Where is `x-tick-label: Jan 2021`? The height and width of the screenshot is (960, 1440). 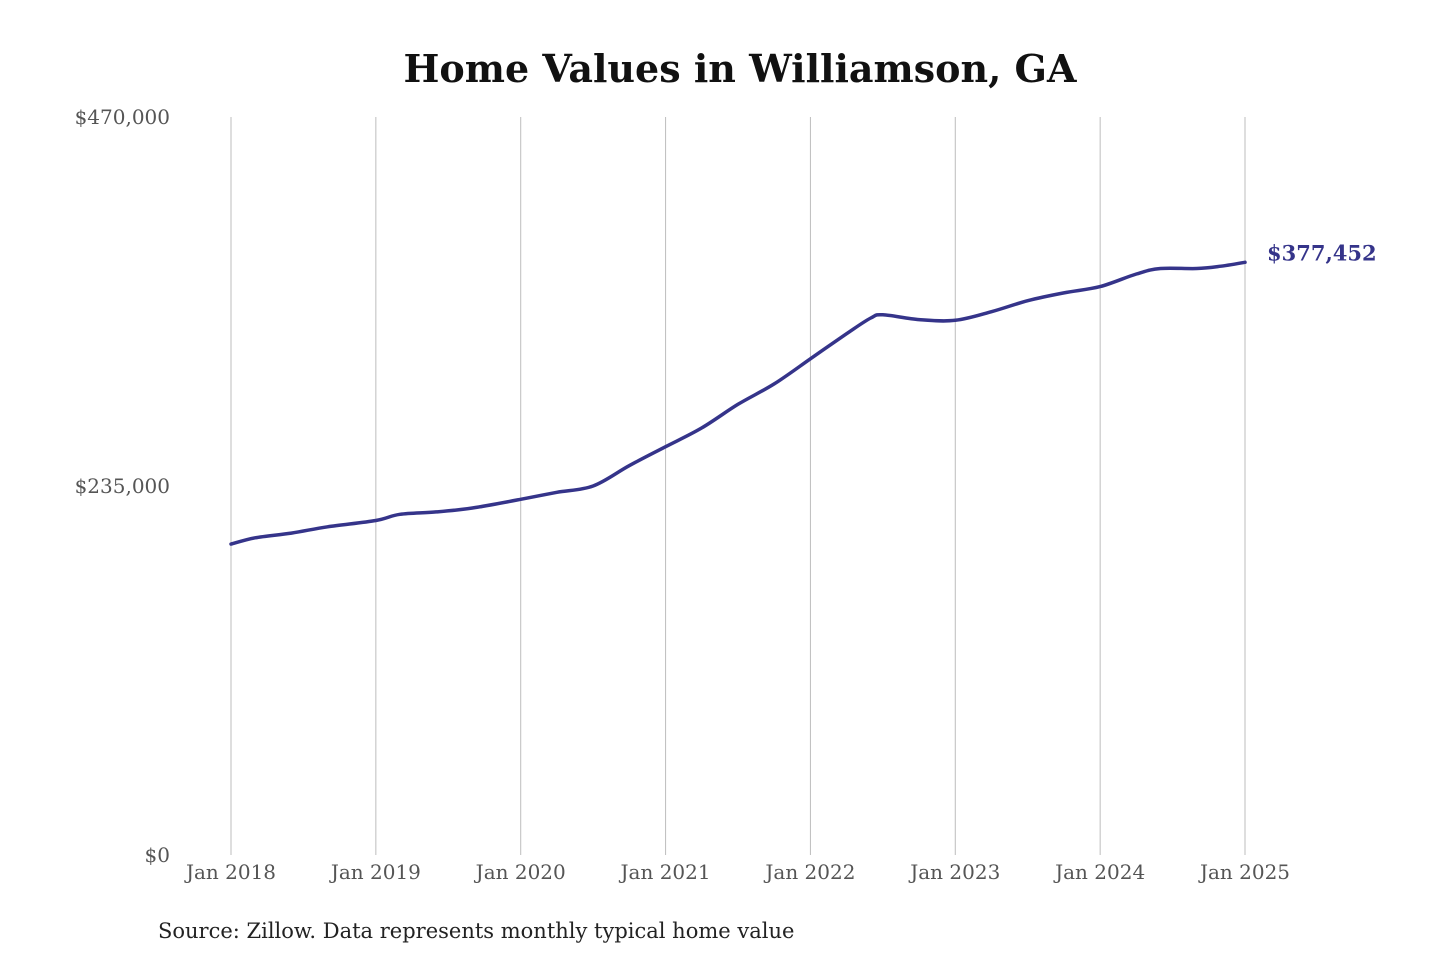 x-tick-label: Jan 2021 is located at coordinates (665, 872).